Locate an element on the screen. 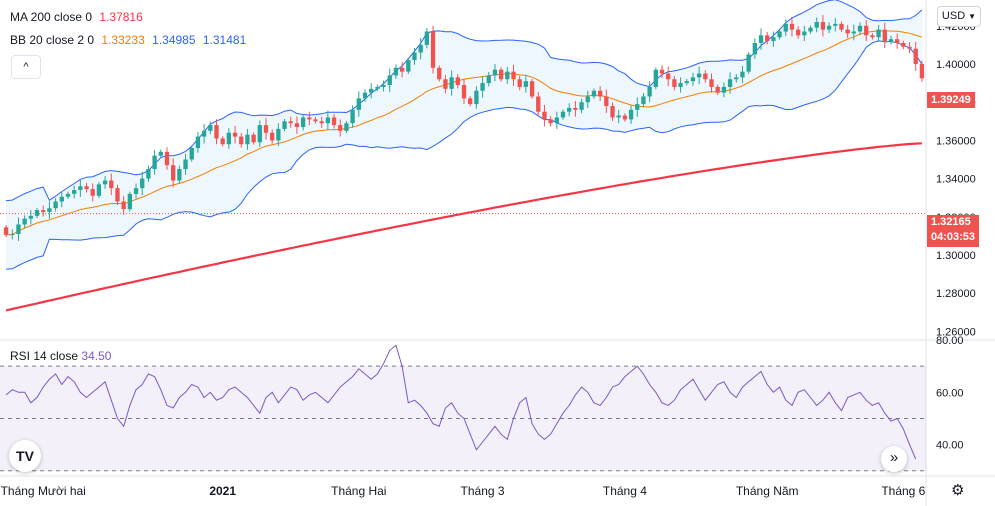  ma-legend: MA 200 close 0 1.37816 is located at coordinates (78, 17).